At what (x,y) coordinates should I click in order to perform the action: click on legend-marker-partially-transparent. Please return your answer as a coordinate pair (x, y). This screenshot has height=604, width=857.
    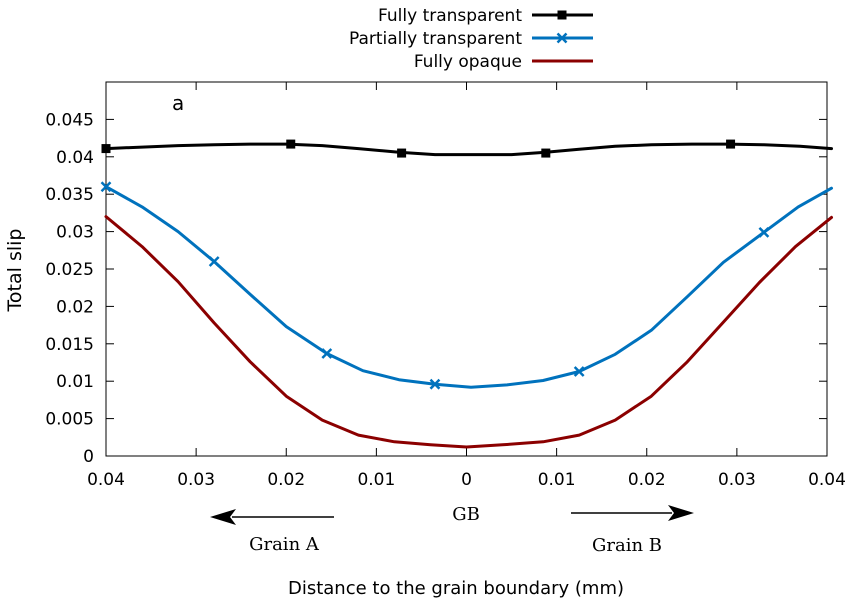
    Looking at the image, I should click on (562, 38).